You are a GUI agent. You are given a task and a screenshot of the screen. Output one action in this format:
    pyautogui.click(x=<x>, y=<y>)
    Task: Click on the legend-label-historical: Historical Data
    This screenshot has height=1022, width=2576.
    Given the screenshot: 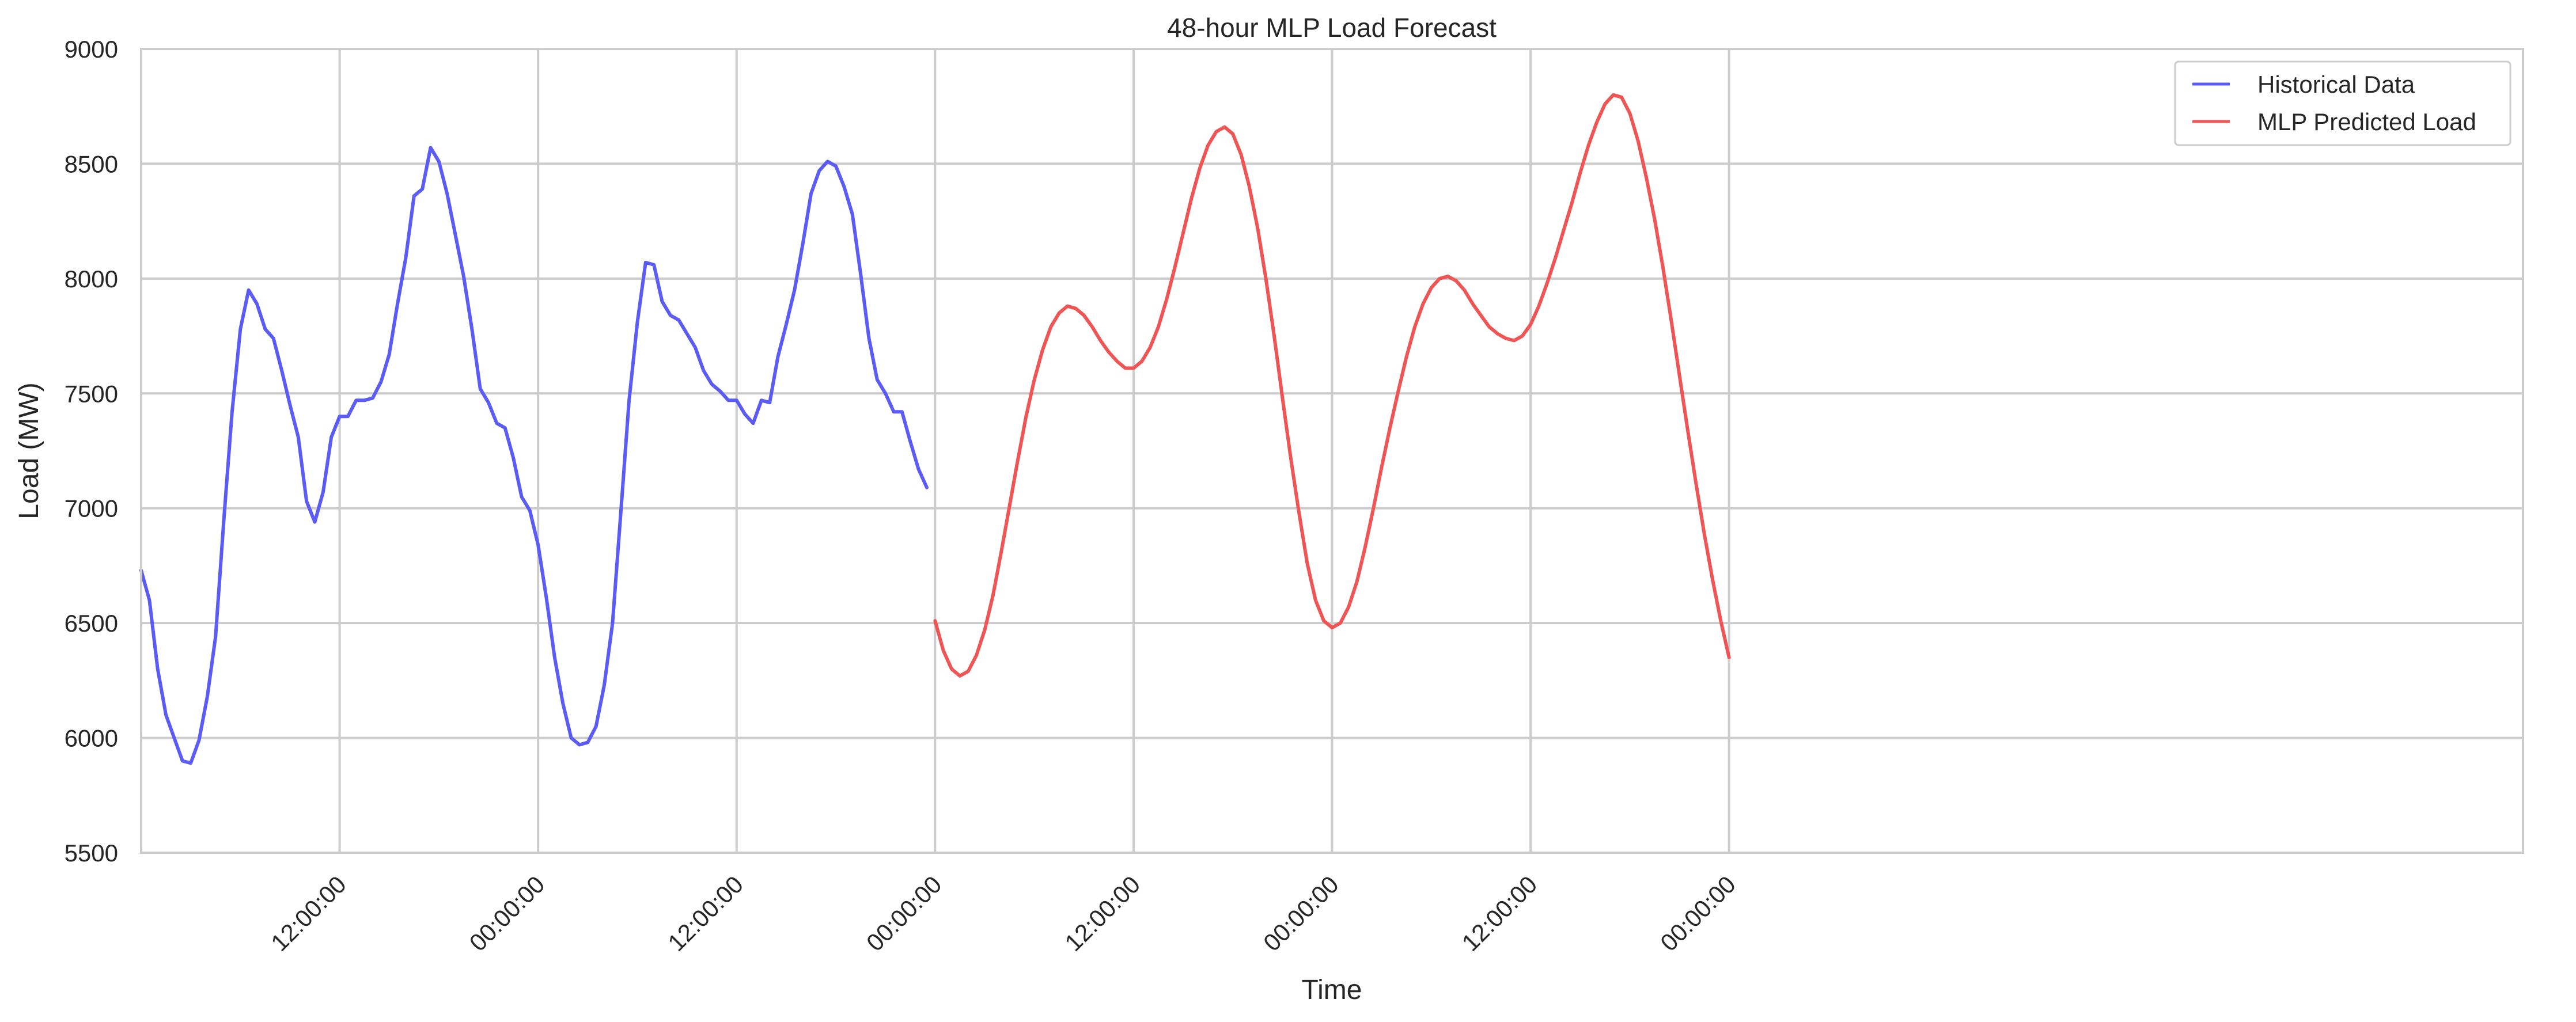 What is the action you would take?
    pyautogui.click(x=2336, y=84)
    